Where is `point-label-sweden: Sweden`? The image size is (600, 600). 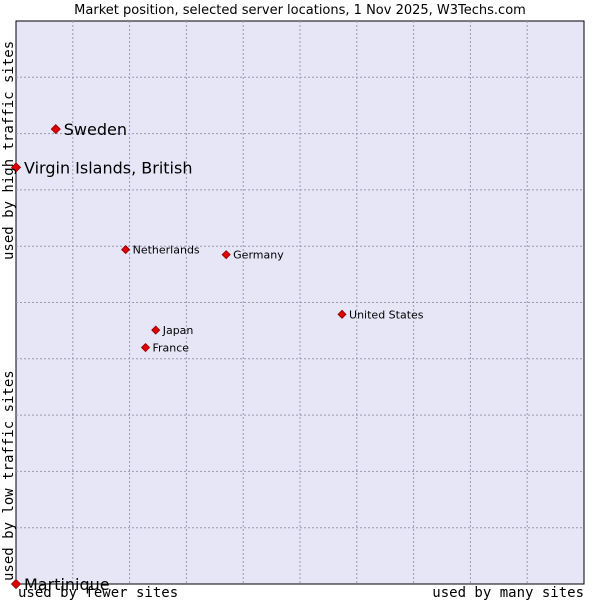
point-label-sweden: Sweden is located at coordinates (95, 129).